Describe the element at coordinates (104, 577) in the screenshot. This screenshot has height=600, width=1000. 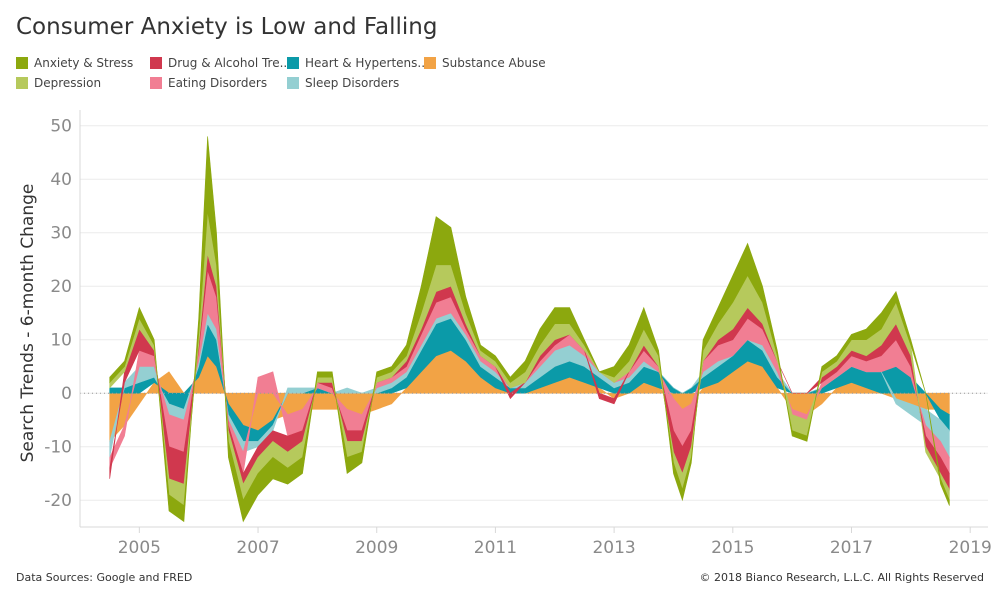
I see `data-source-note: Data Sources: Google and FRED` at that location.